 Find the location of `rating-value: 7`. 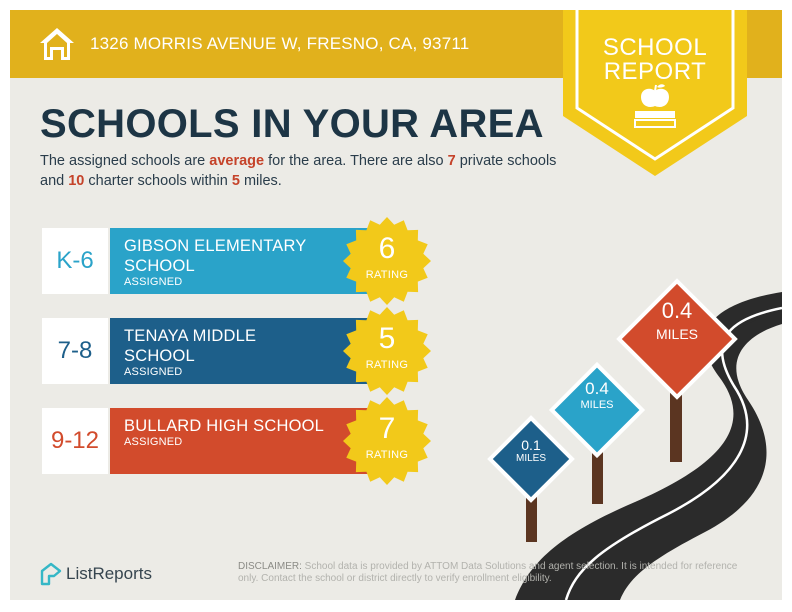

rating-value: 7 is located at coordinates (387, 428).